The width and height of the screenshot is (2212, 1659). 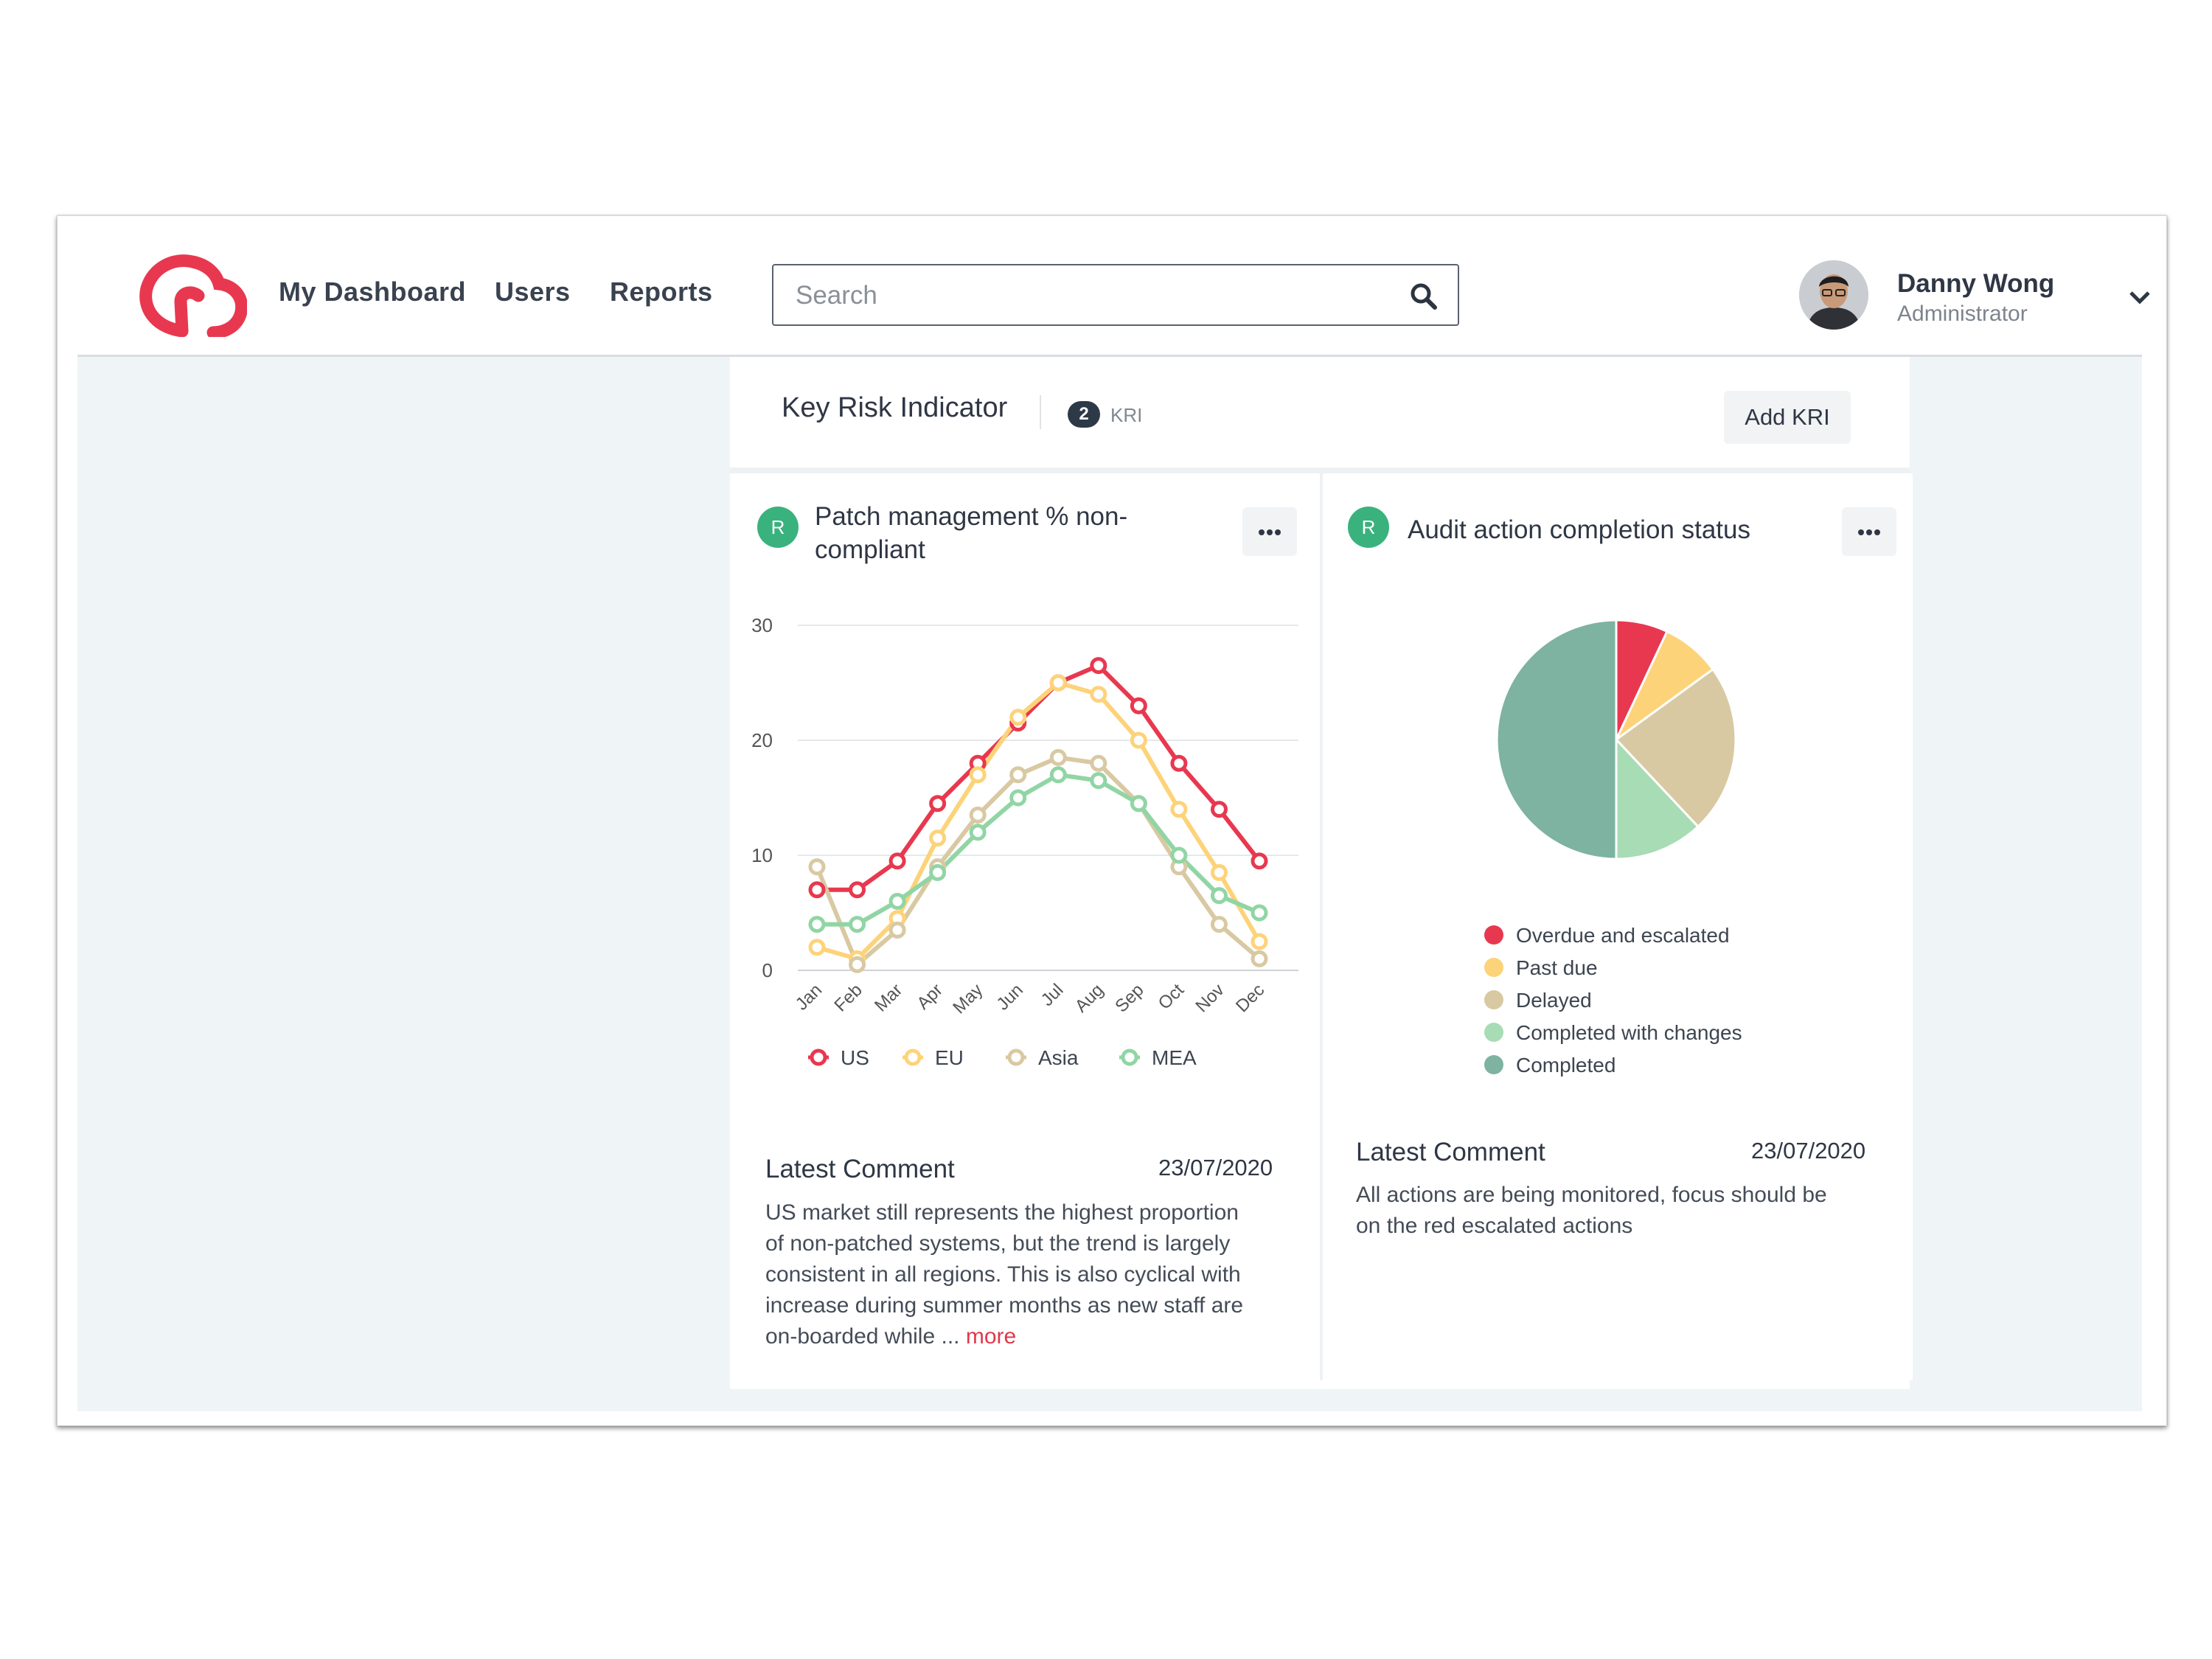 I want to click on series-line-eu, so click(x=1039, y=821).